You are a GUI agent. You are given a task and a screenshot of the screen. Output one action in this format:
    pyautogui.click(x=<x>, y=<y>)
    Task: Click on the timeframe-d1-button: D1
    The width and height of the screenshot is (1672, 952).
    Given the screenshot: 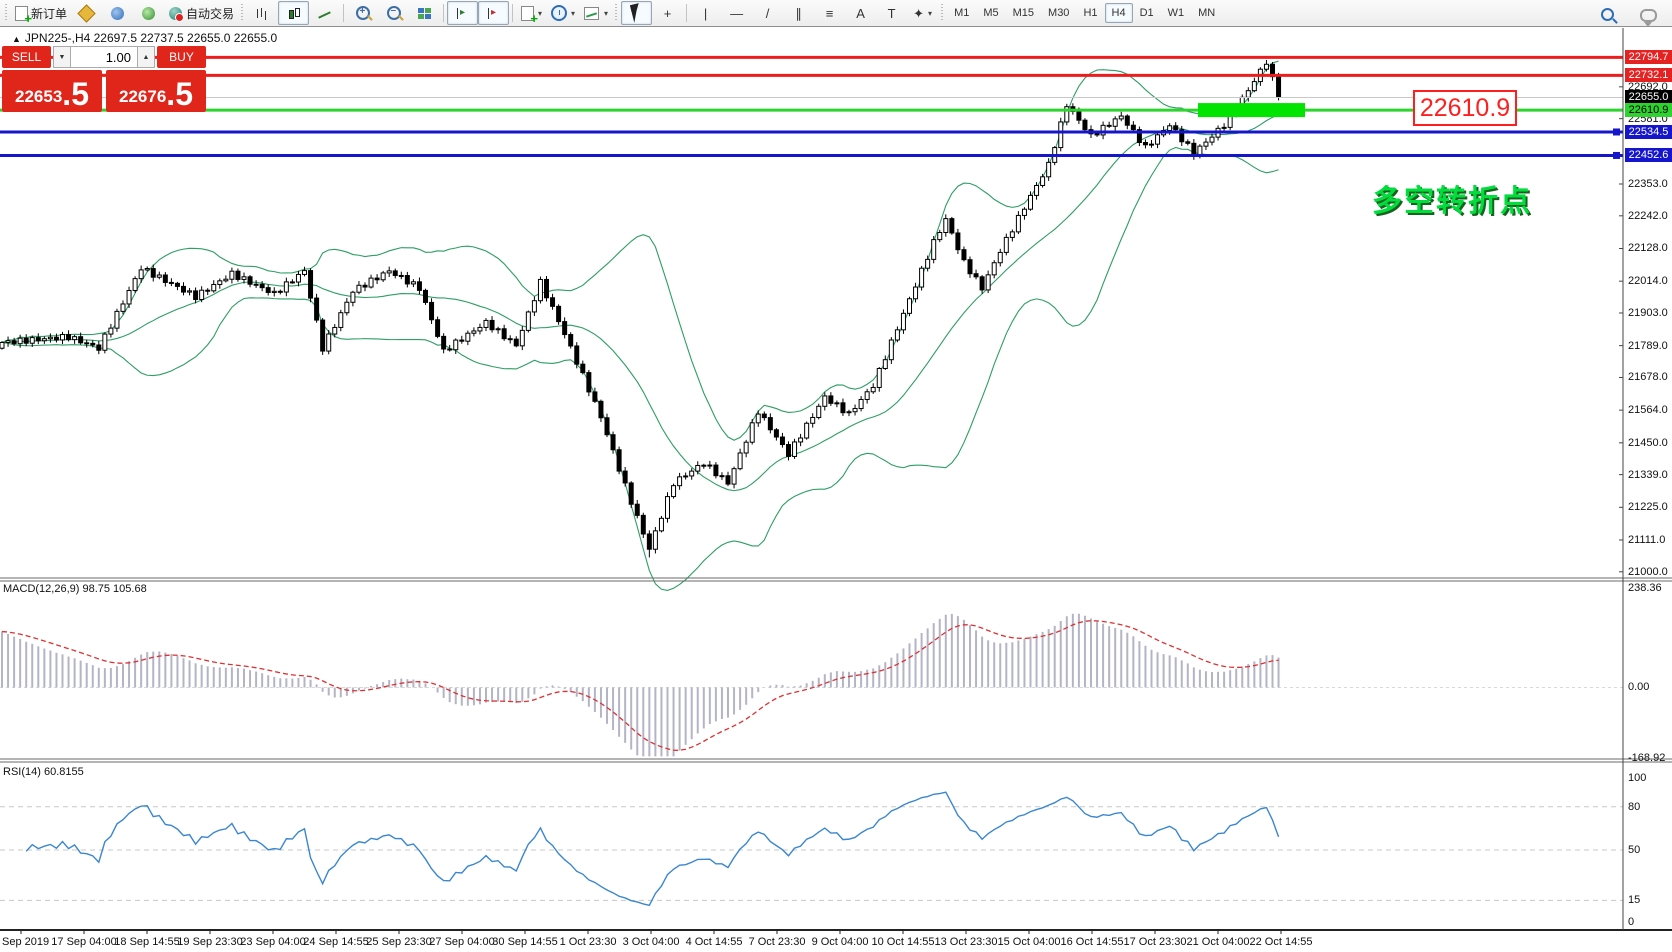 What is the action you would take?
    pyautogui.click(x=1146, y=13)
    